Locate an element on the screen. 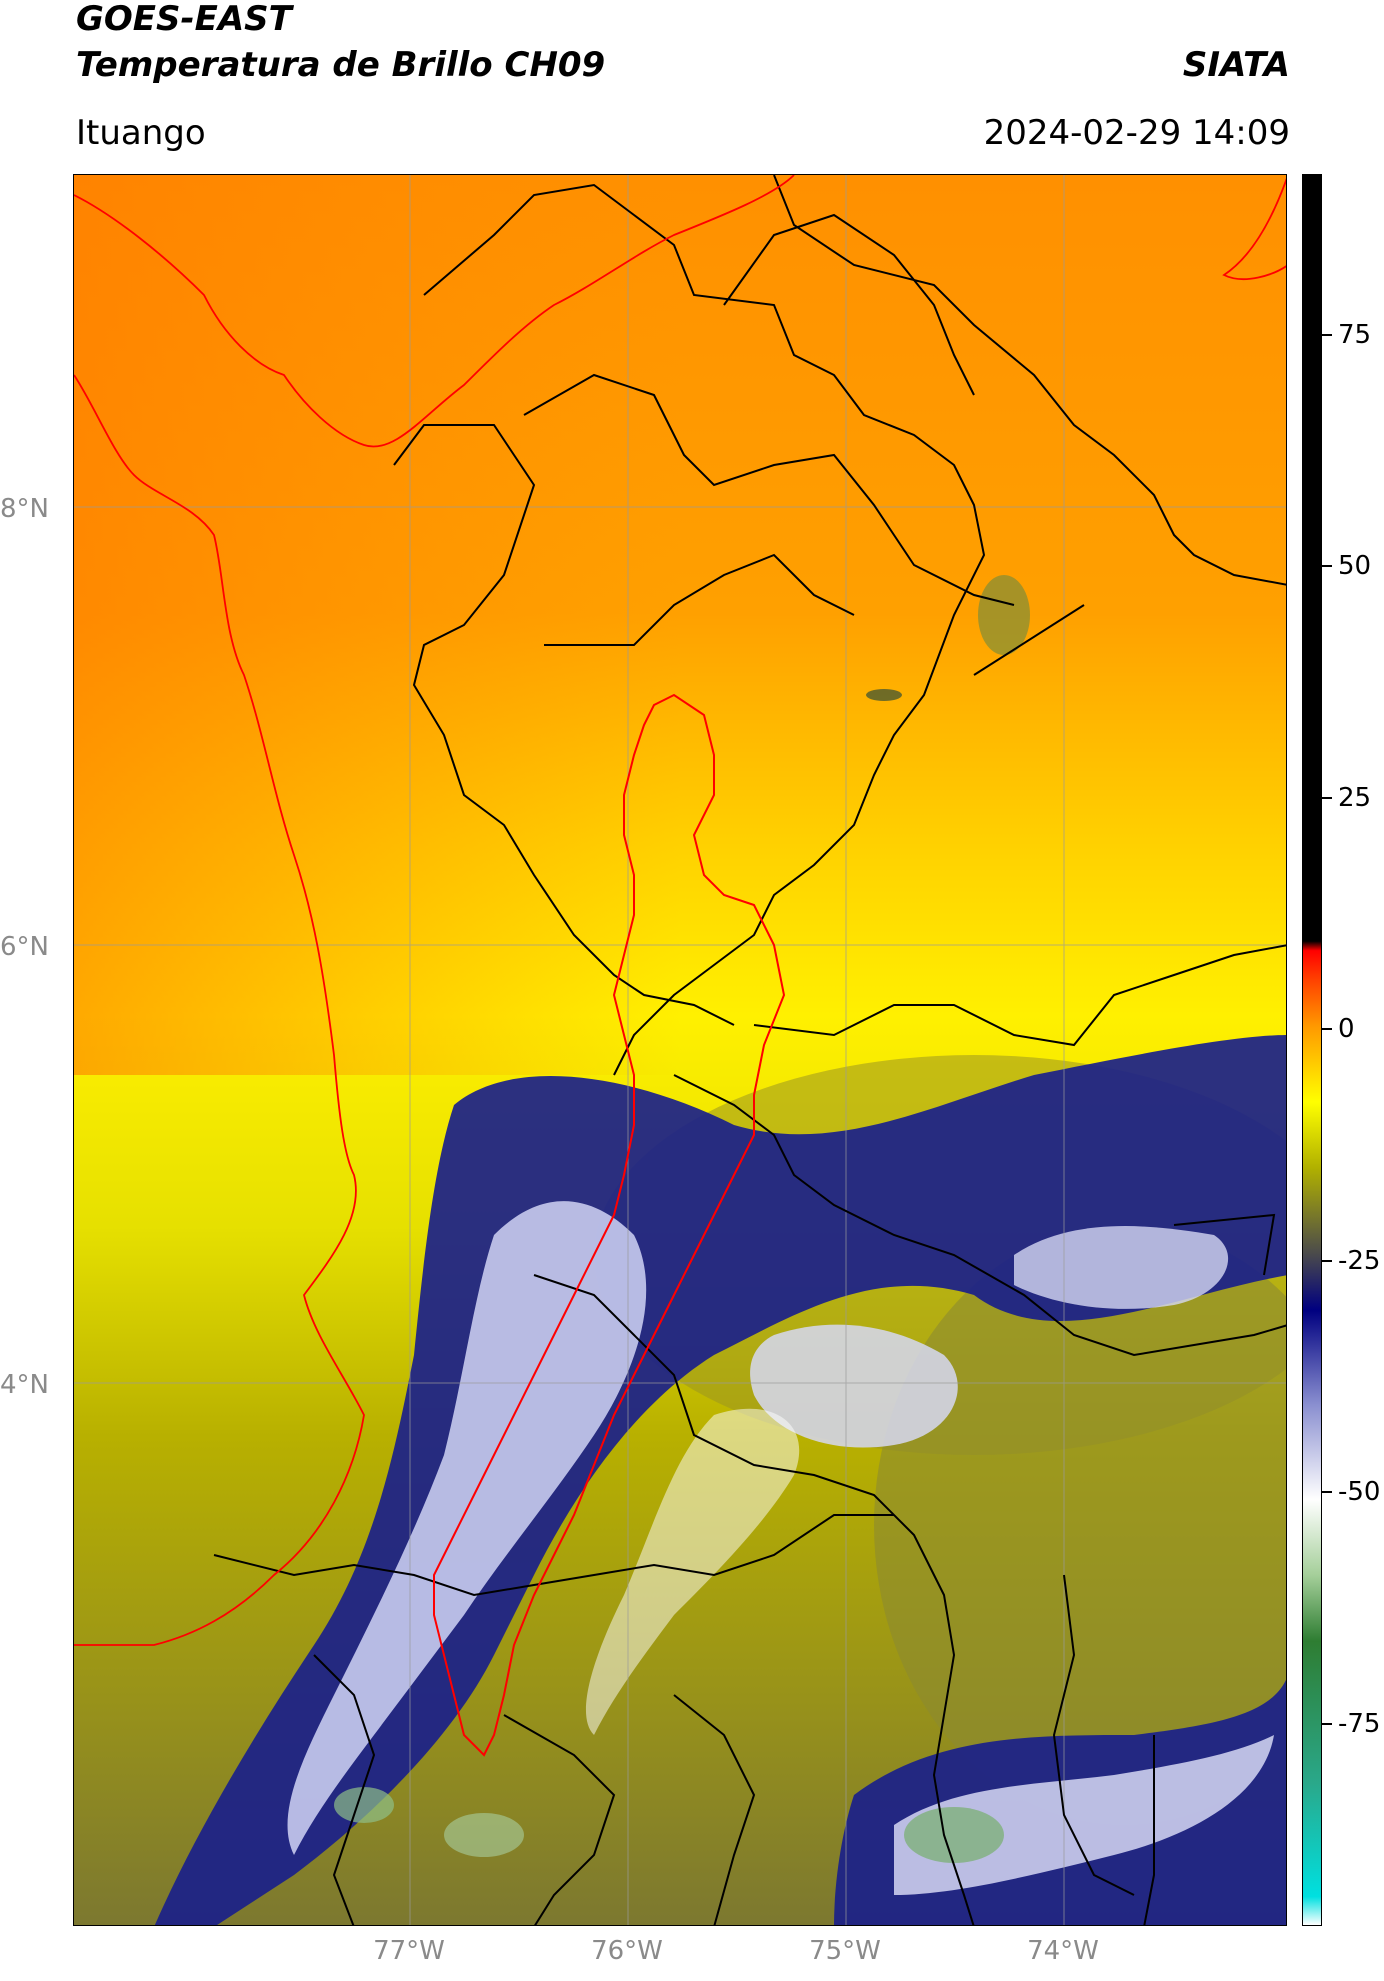 Image resolution: width=1384 pixels, height=1981 pixels. colorbar-tick-minus25 is located at coordinates (1327, 1261).